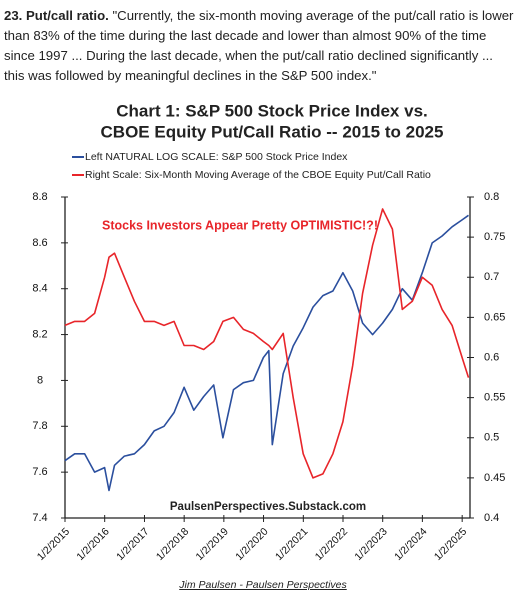  What do you see at coordinates (494, 317) in the screenshot?
I see `y2-tick-label: 0.65` at bounding box center [494, 317].